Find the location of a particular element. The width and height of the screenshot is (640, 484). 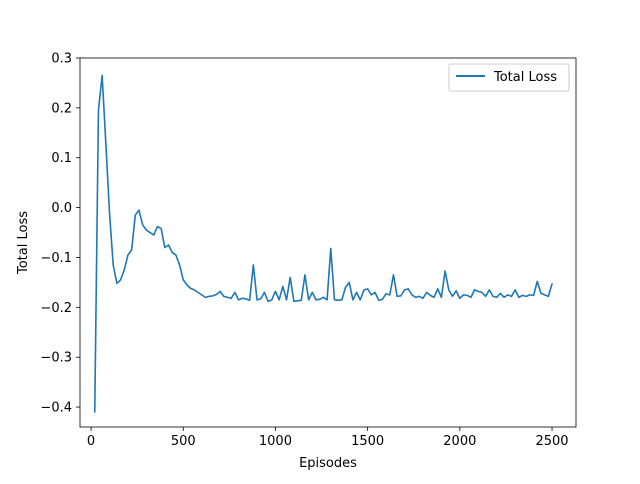

x-tick-label: 2000 is located at coordinates (459, 441).